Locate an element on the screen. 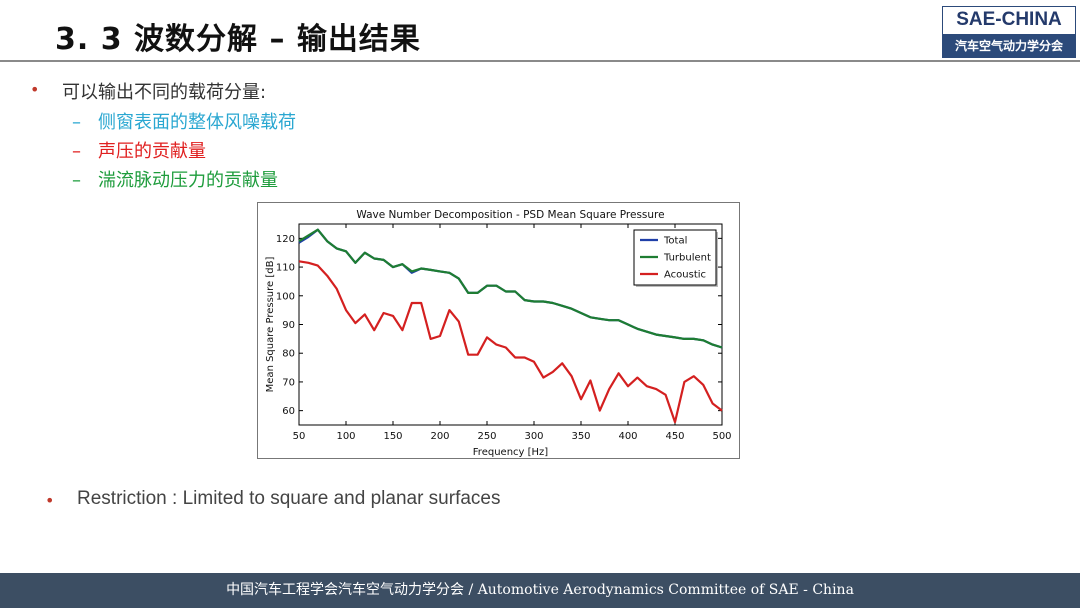 The width and height of the screenshot is (1080, 608). x-tick-label: 400 is located at coordinates (627, 436).